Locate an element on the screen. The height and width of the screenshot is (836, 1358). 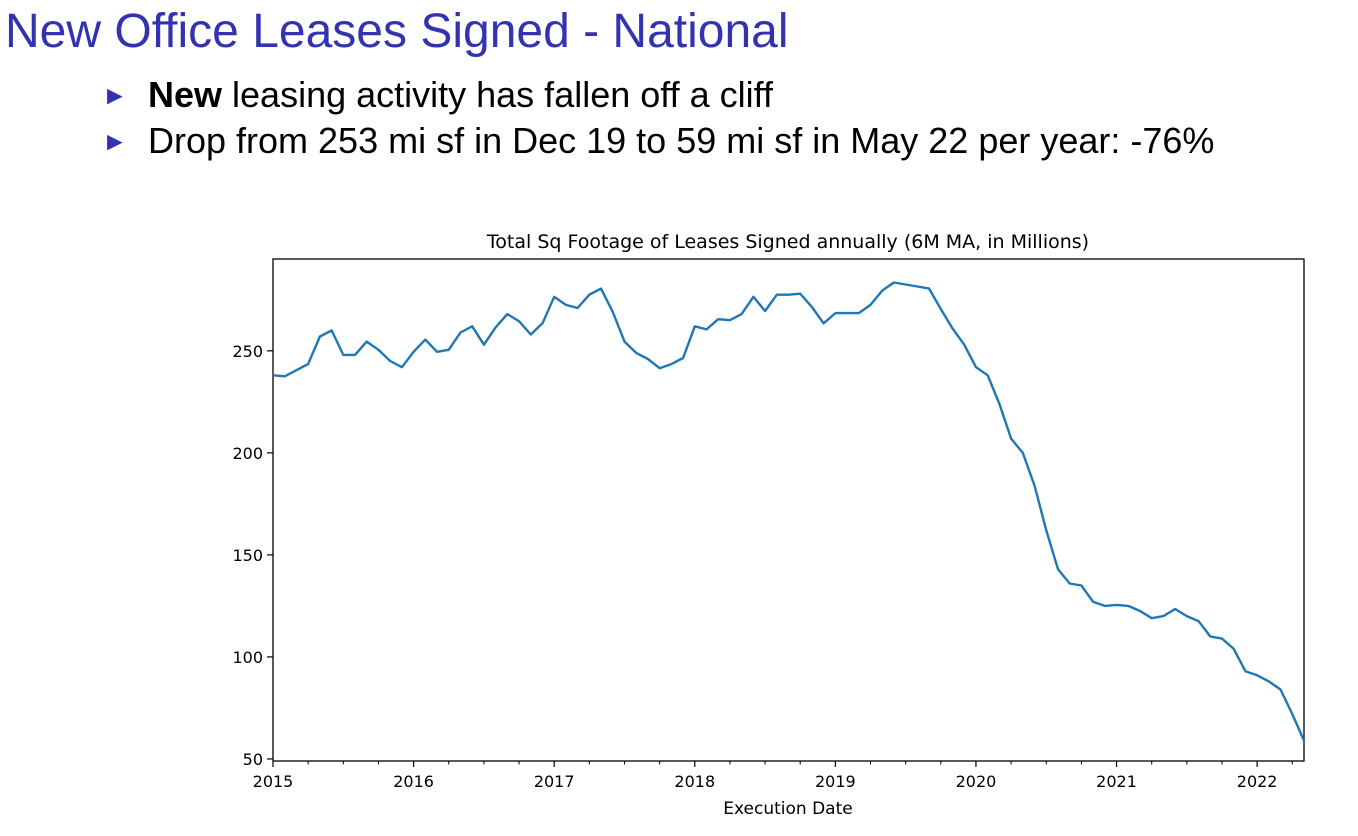
x-axis-label: Execution Date is located at coordinates (787, 809).